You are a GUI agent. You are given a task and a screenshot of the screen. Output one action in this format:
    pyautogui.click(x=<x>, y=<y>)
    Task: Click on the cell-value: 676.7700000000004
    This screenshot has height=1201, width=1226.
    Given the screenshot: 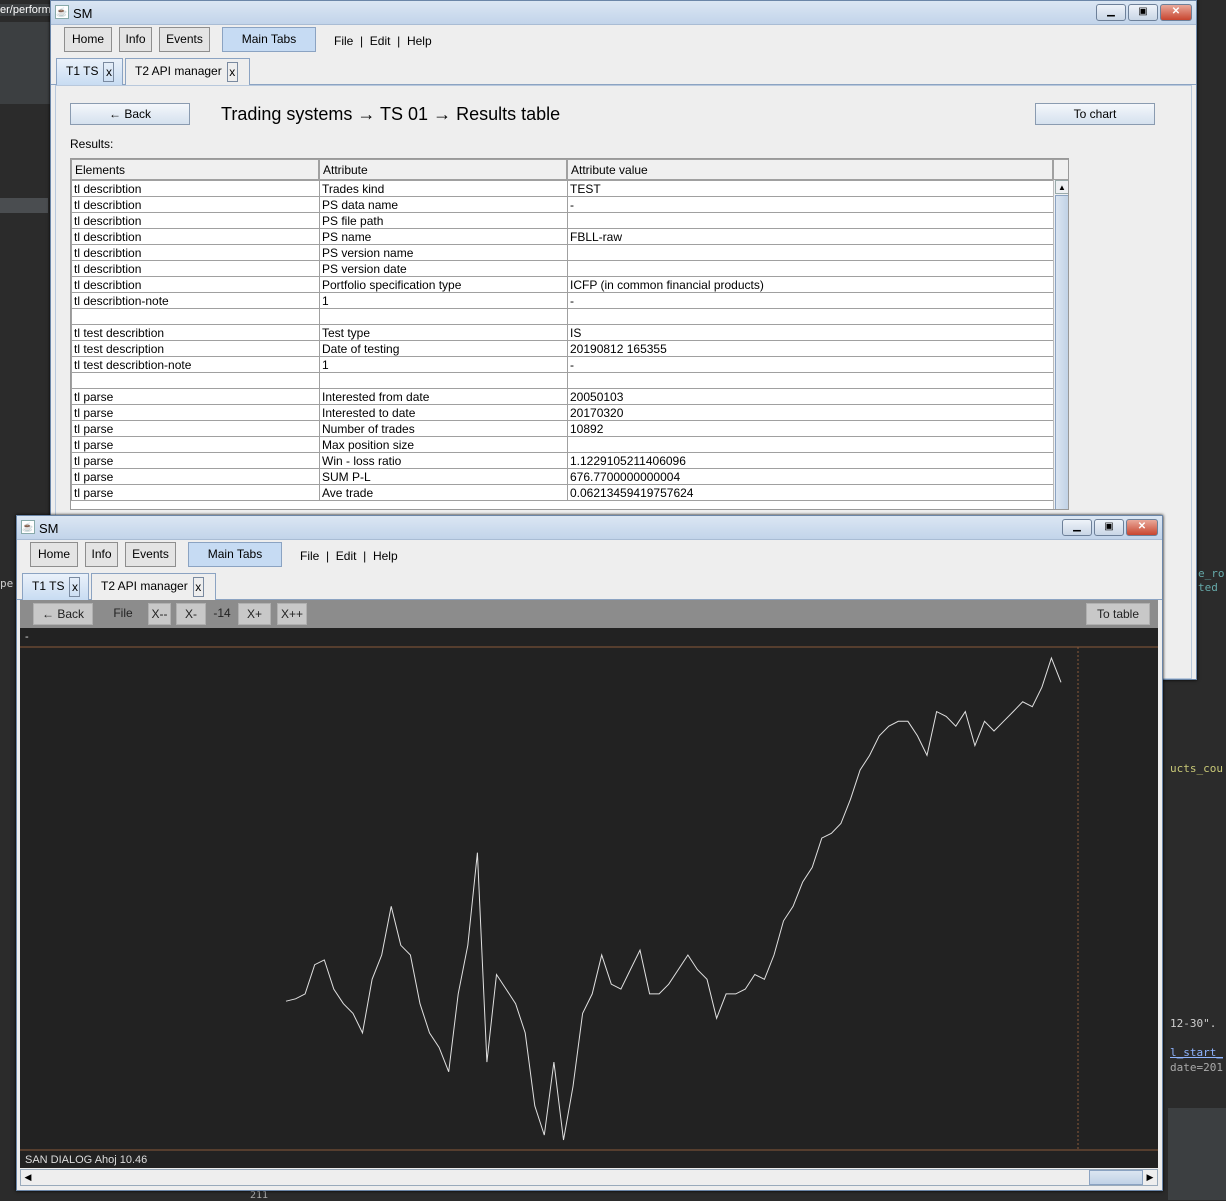 What is the action you would take?
    pyautogui.click(x=810, y=476)
    